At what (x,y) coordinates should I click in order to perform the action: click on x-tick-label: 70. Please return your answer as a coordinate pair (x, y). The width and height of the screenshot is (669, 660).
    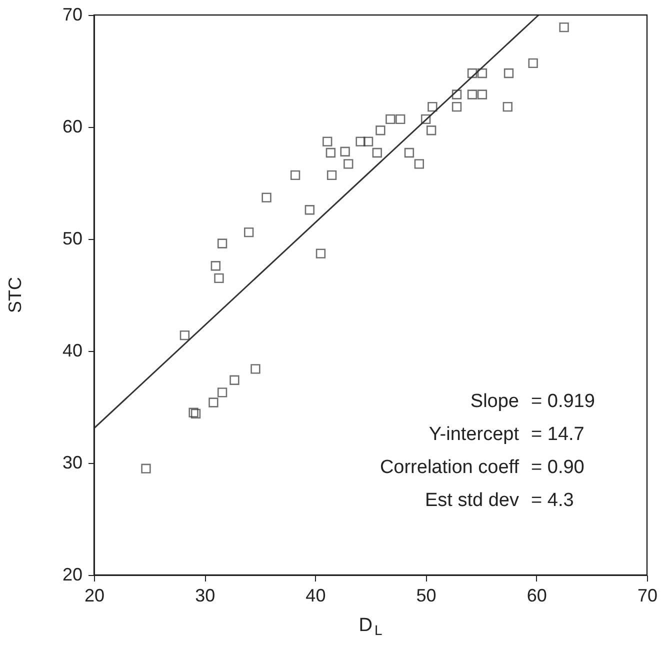
    Looking at the image, I should click on (647, 596).